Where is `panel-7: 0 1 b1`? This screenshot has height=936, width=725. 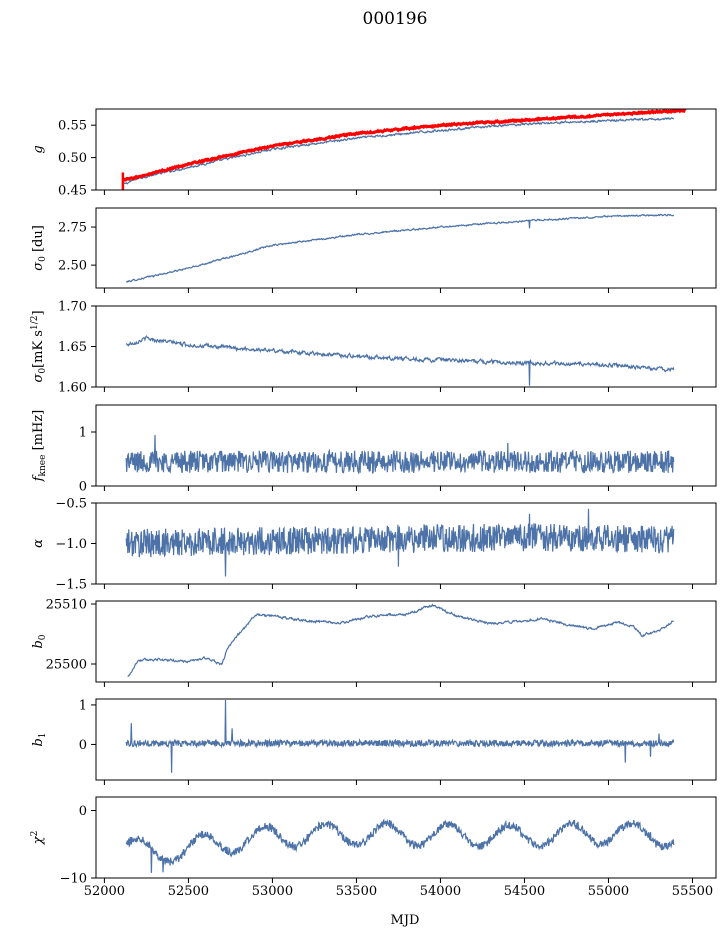 panel-7: 0 1 b1 is located at coordinates (374, 741).